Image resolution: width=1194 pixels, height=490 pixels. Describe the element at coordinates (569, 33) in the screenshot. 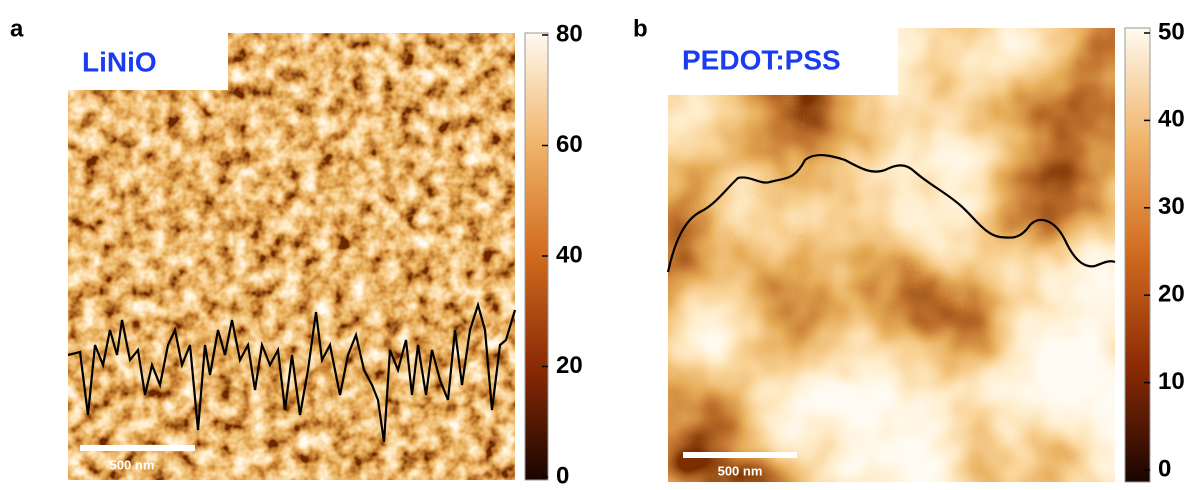

I see `tick-label: 80` at that location.